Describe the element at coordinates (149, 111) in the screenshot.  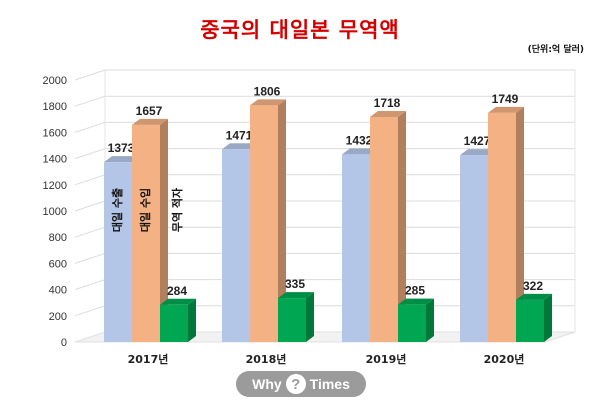
I see `data-label: 1657` at that location.